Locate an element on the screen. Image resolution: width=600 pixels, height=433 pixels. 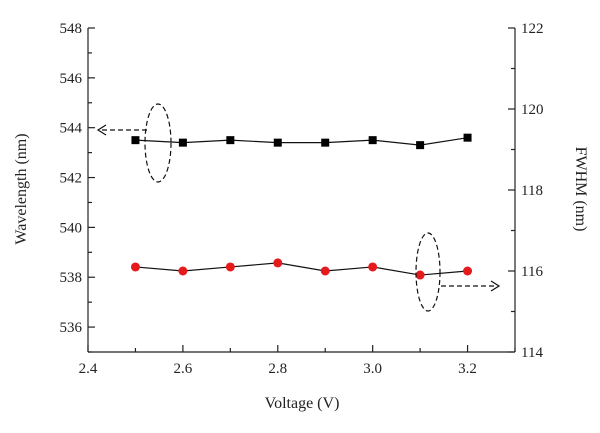
y-tick-label: 540 is located at coordinates (71, 228).